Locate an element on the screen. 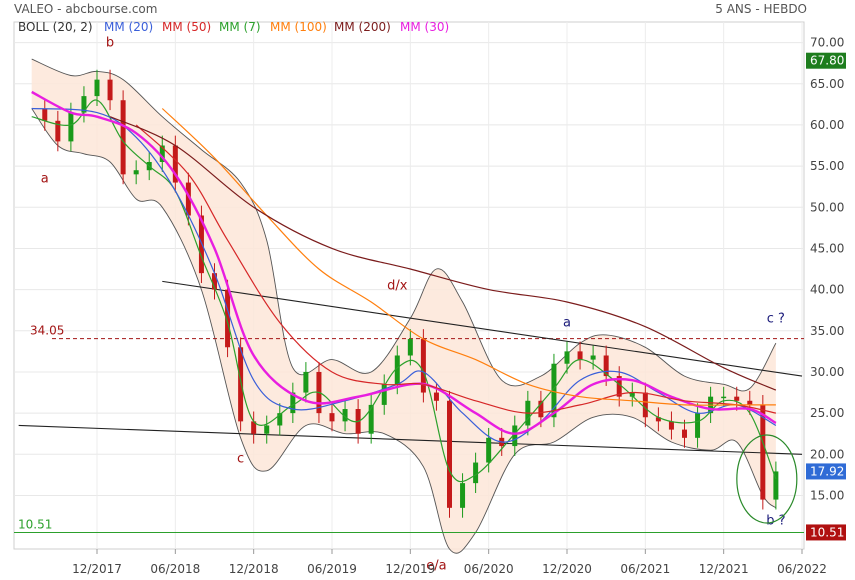 The height and width of the screenshot is (580, 855). x-tick-label: 06/2018 is located at coordinates (175, 569).